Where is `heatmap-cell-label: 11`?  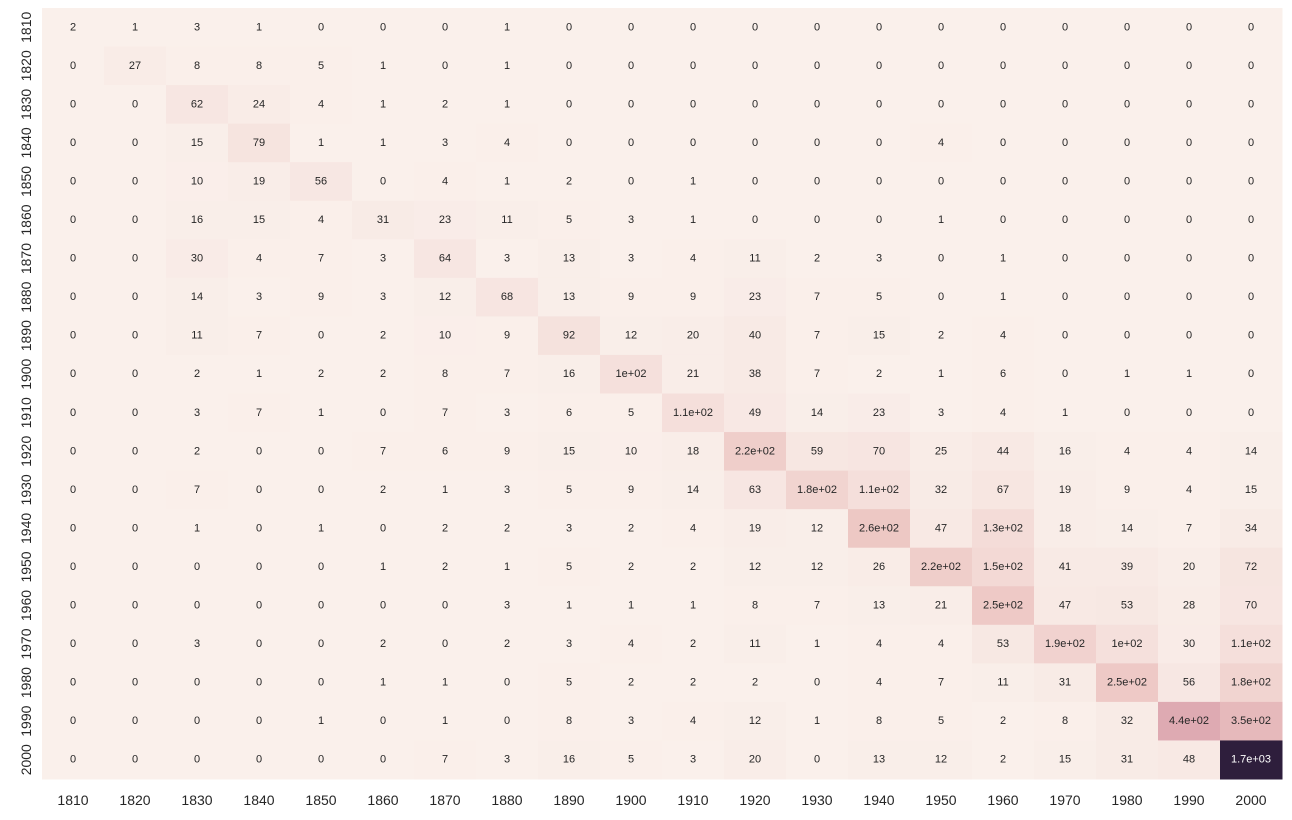
heatmap-cell-label: 11 is located at coordinates (754, 644).